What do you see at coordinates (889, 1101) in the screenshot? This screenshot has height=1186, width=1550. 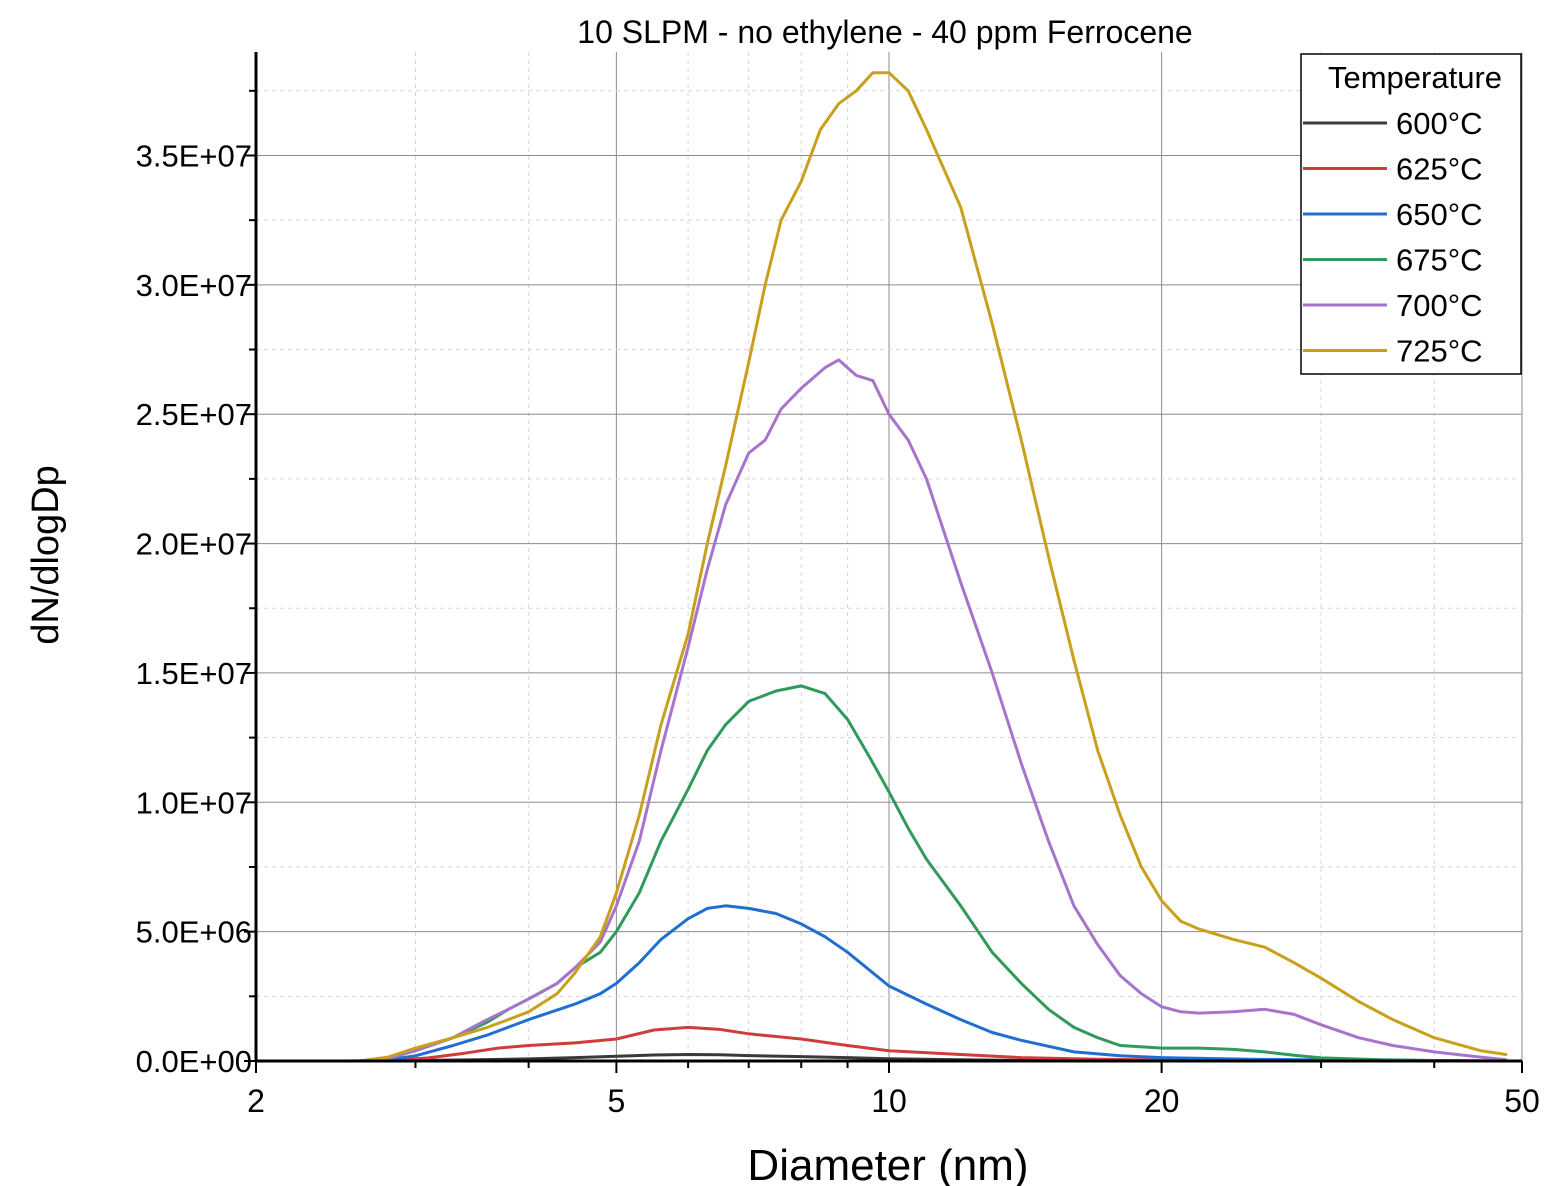 I see `x-tick-label: 10` at bounding box center [889, 1101].